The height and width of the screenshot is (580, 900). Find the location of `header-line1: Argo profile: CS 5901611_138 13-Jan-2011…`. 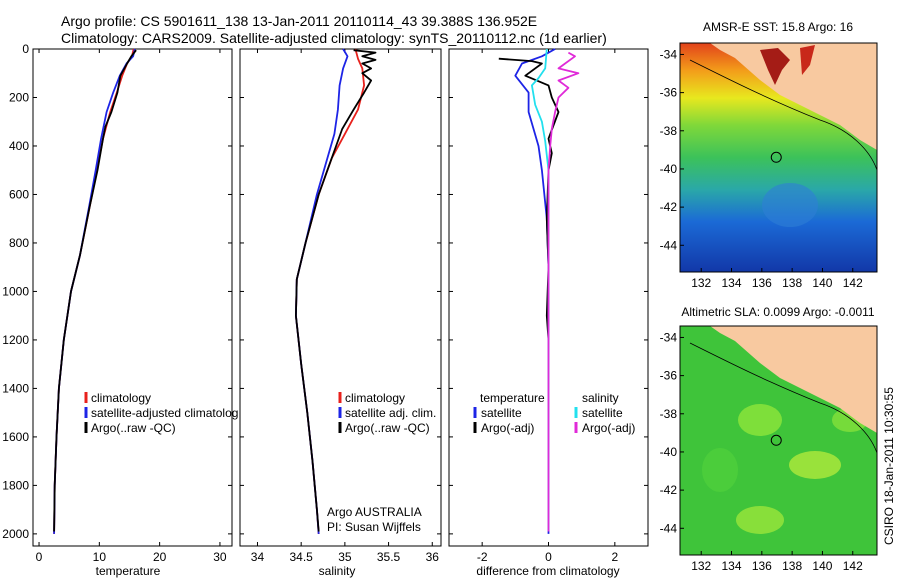

header-line1: Argo profile: CS 5901611_138 13-Jan-2011… is located at coordinates (299, 21).